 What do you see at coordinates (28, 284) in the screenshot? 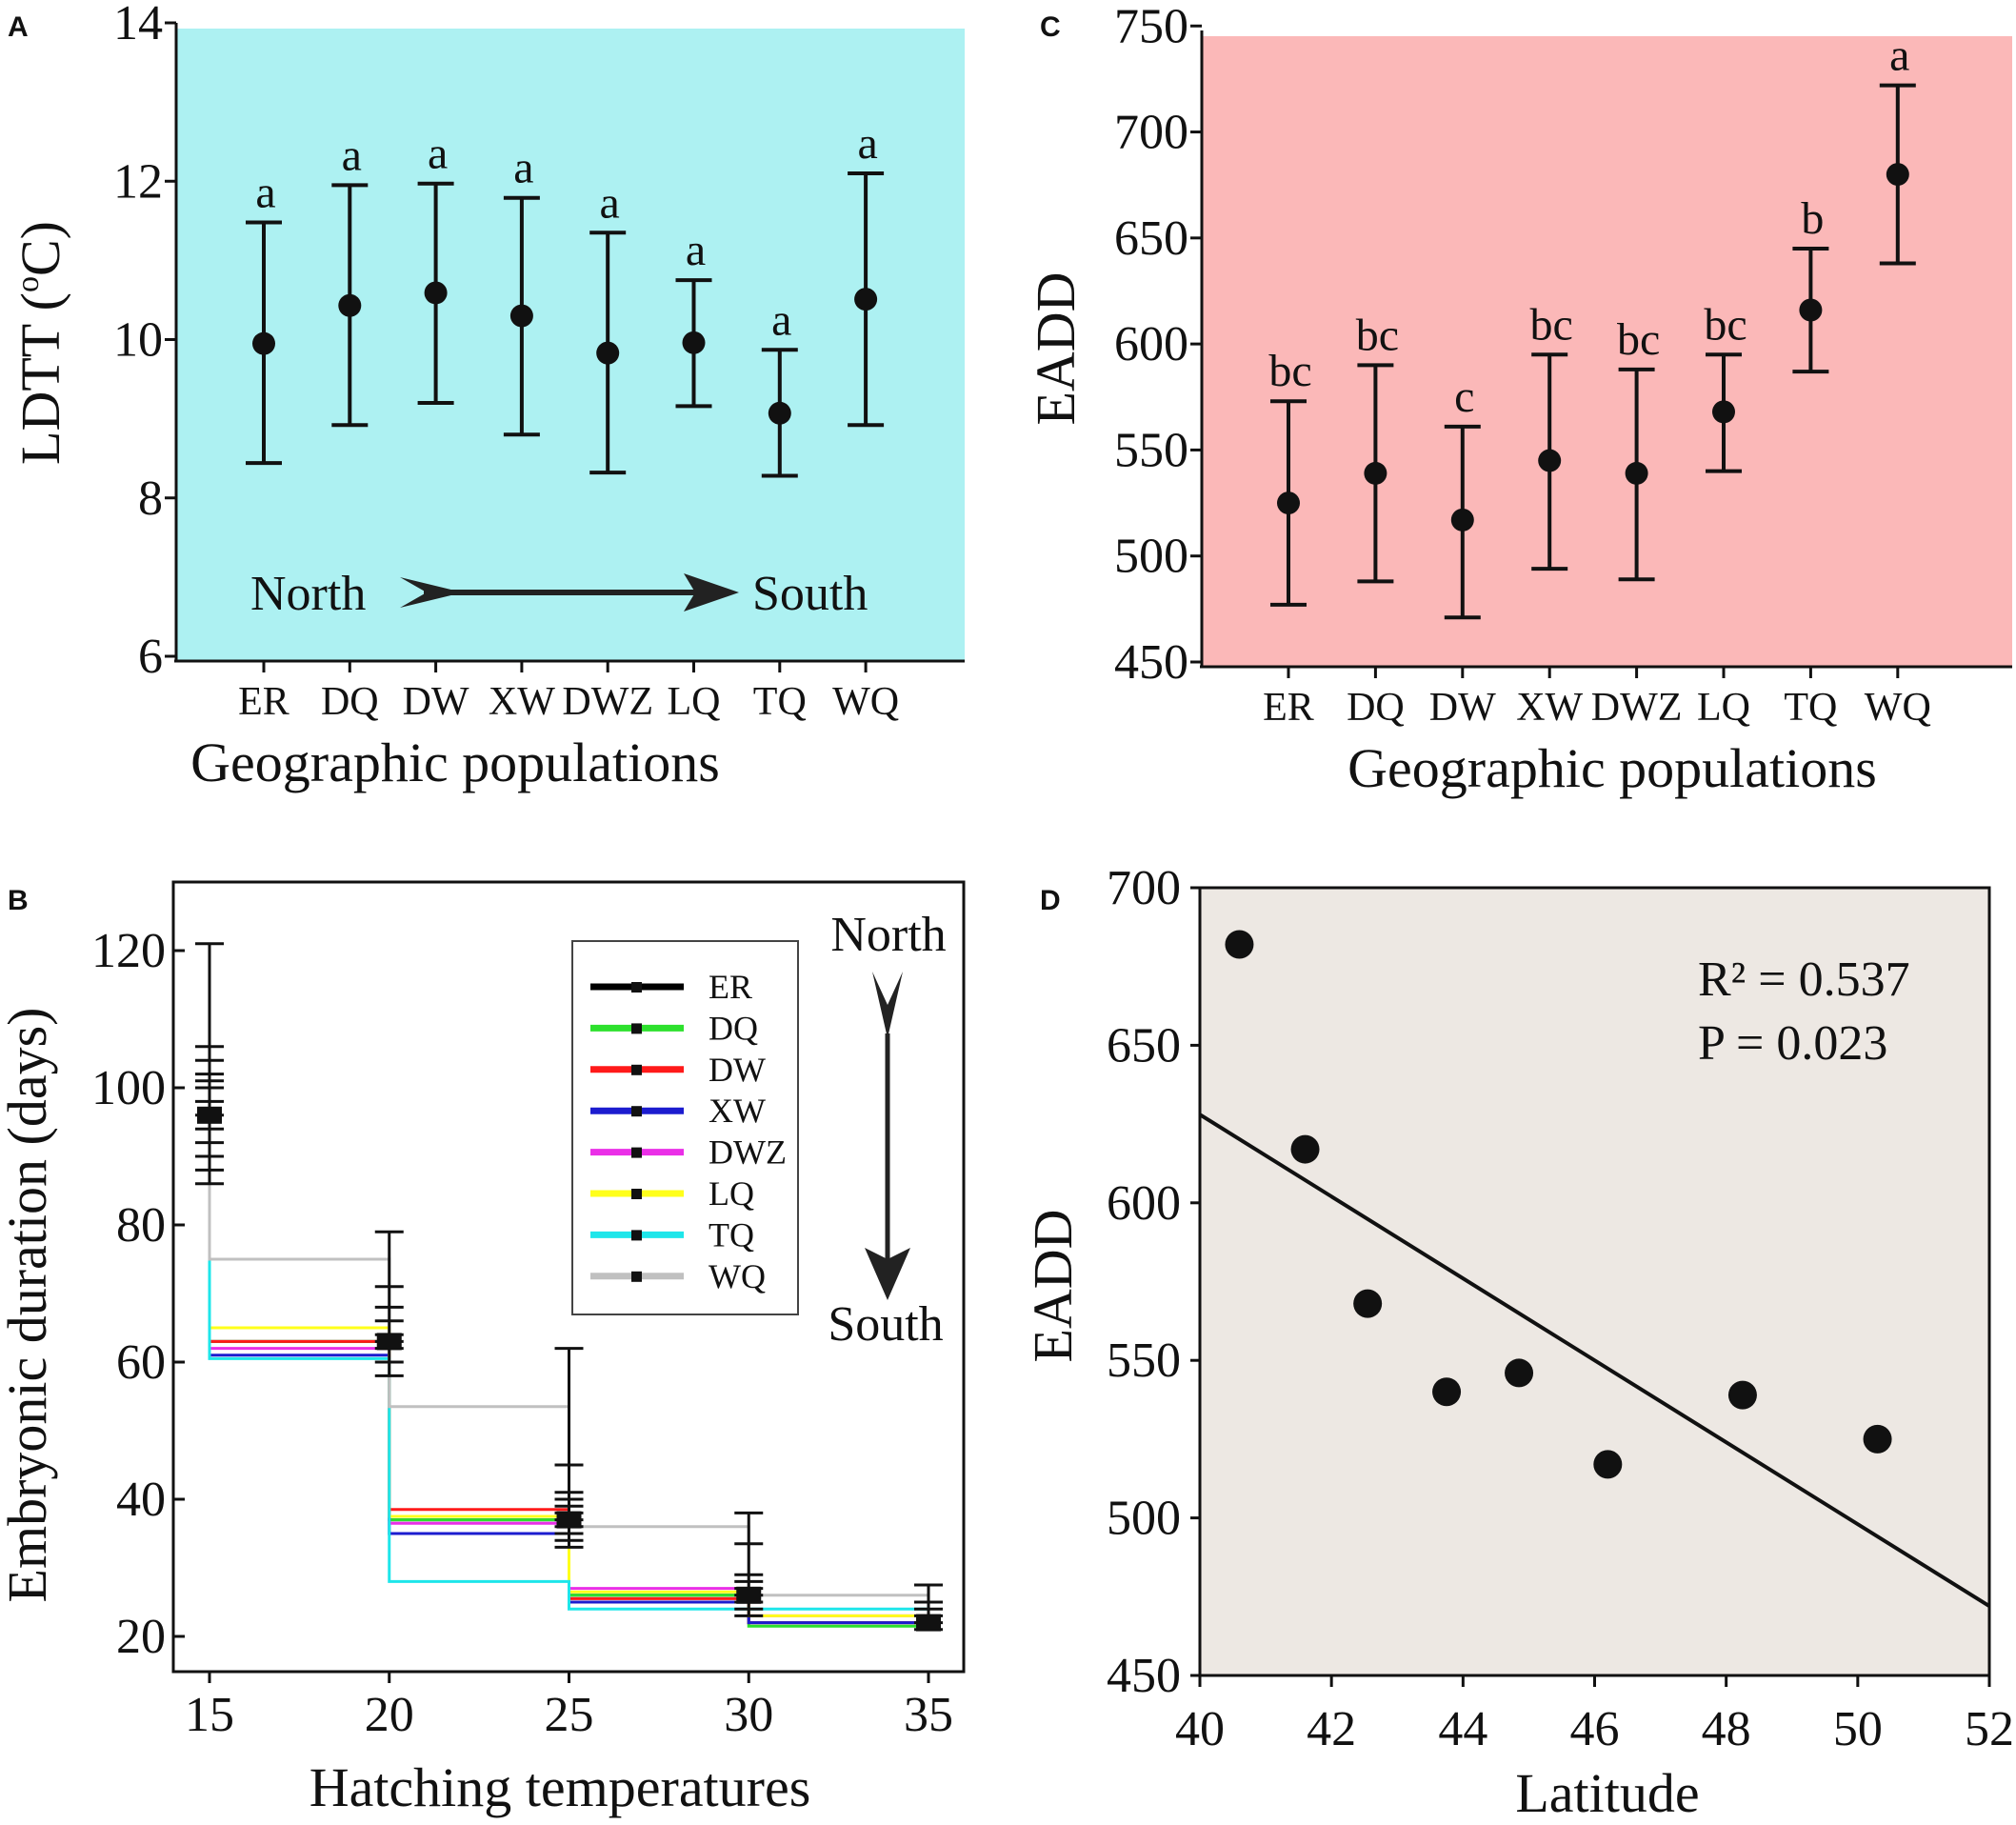
I see `panel-a-y-title-degree: o` at bounding box center [28, 284].